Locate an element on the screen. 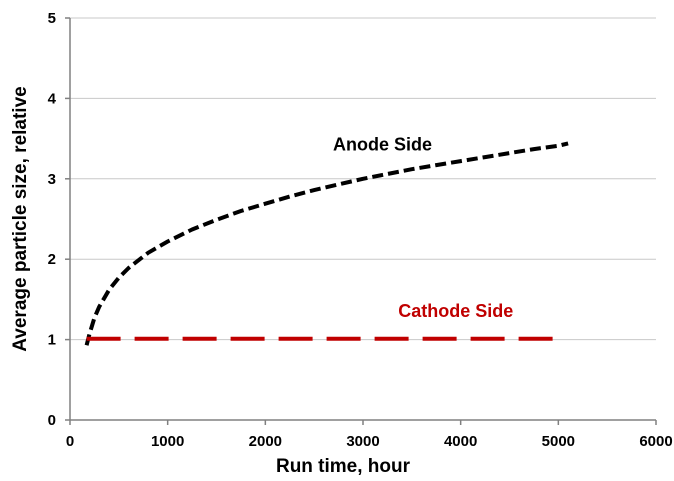 The width and height of the screenshot is (674, 481). y-tick-label-2: 2 is located at coordinates (52, 259).